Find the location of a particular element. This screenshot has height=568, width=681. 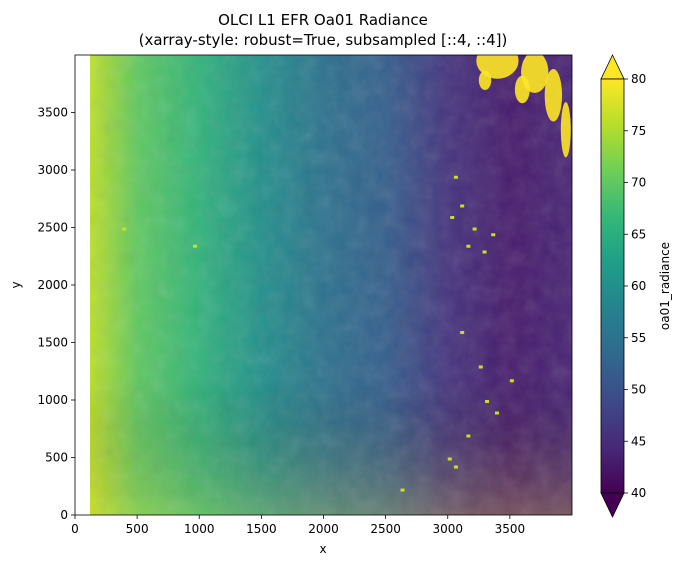

colorbar-tick-label: 65 is located at coordinates (638, 234).